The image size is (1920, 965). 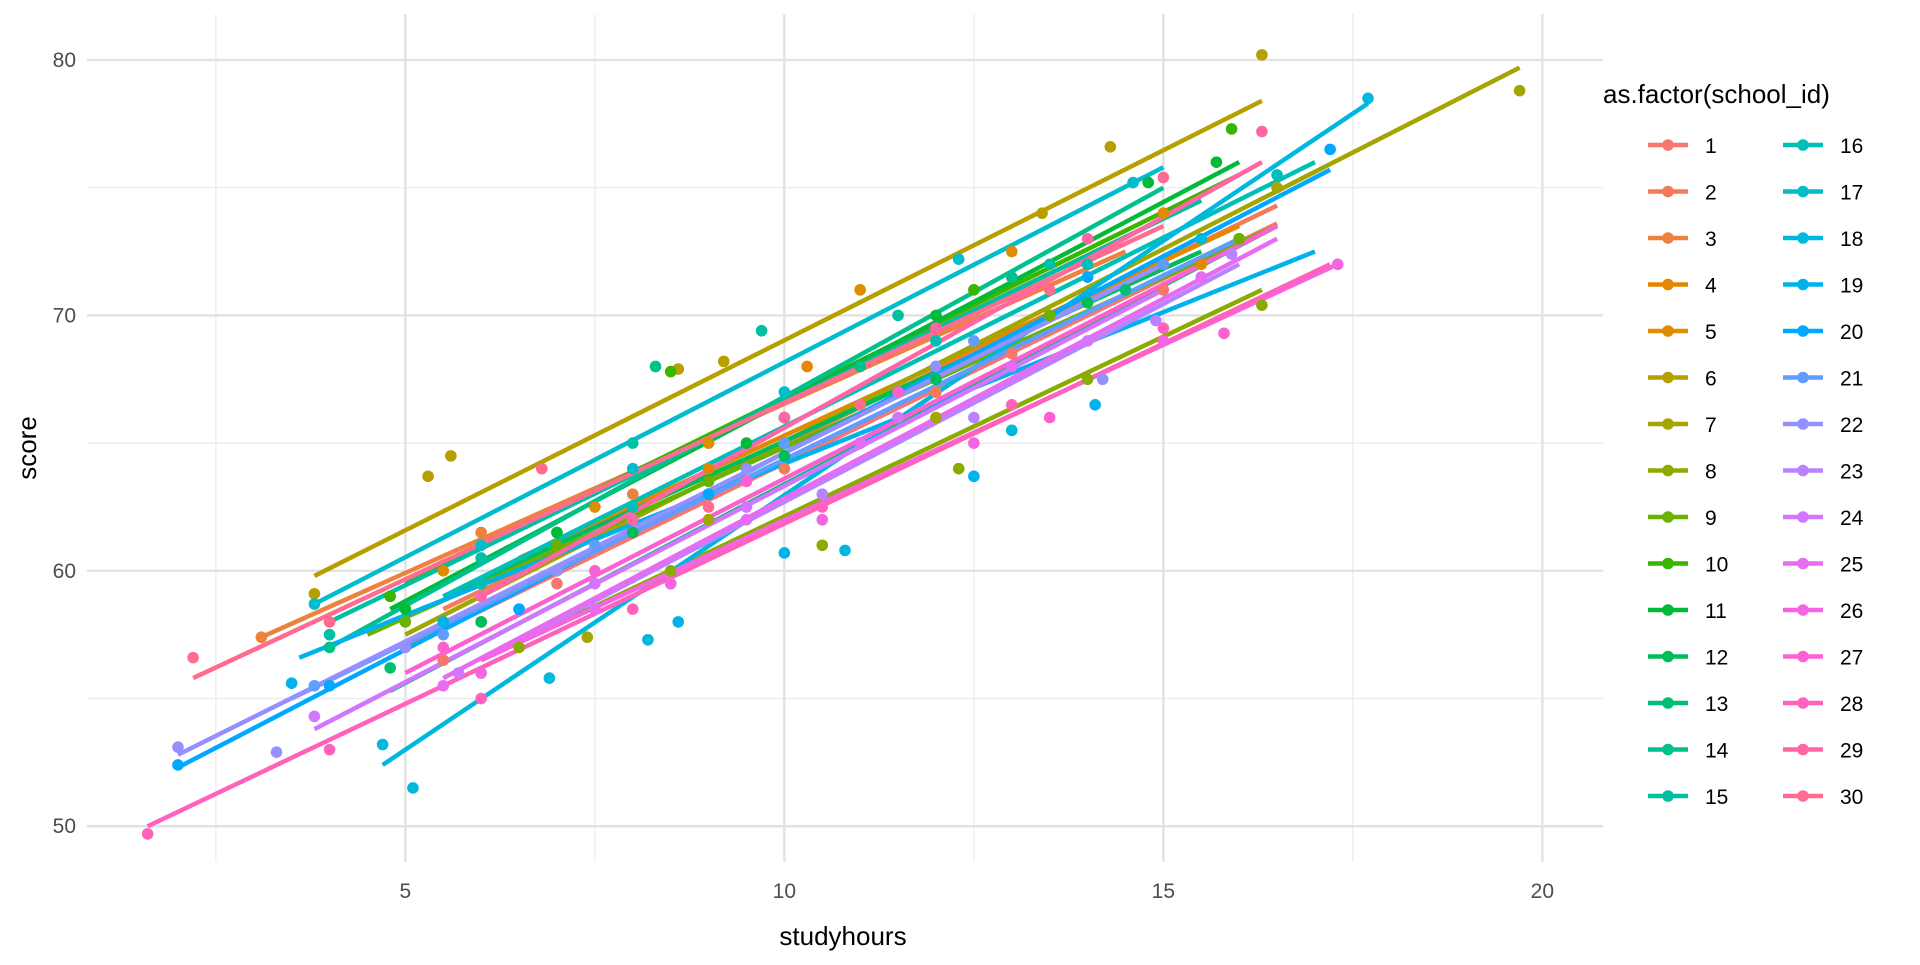 What do you see at coordinates (842, 936) in the screenshot?
I see `x-axis-title: studyhours` at bounding box center [842, 936].